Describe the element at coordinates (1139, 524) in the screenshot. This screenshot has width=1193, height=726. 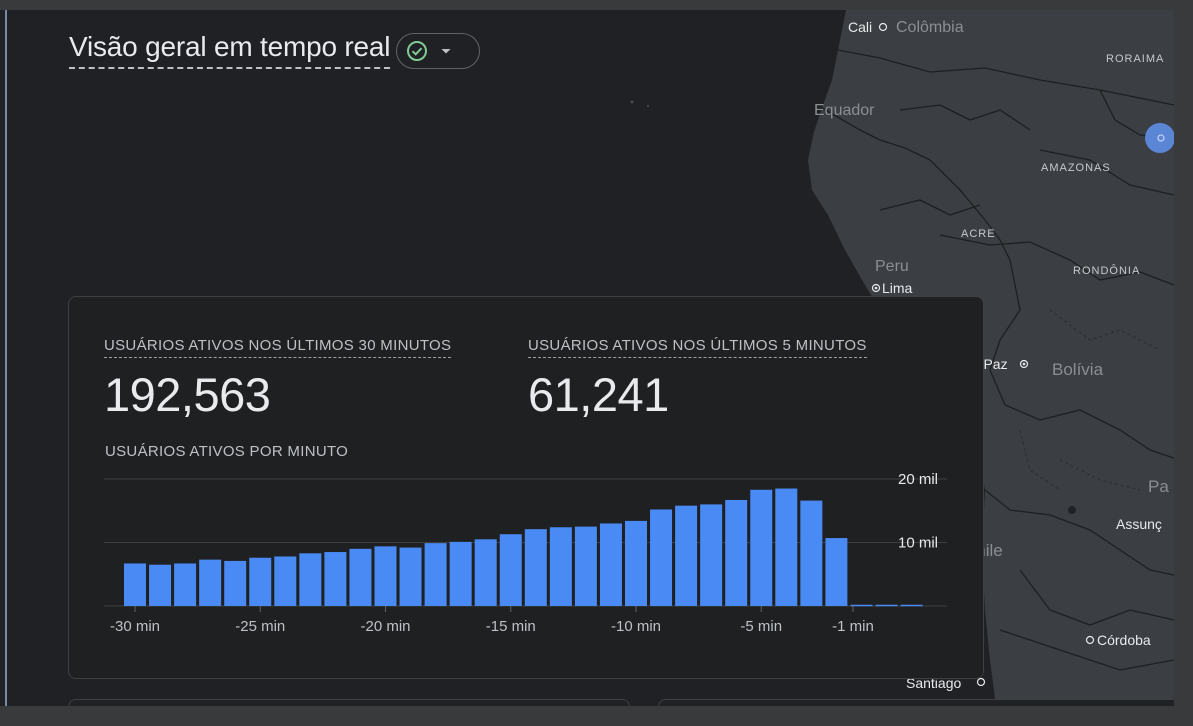
I see `map-label-assuncao: Assunç` at that location.